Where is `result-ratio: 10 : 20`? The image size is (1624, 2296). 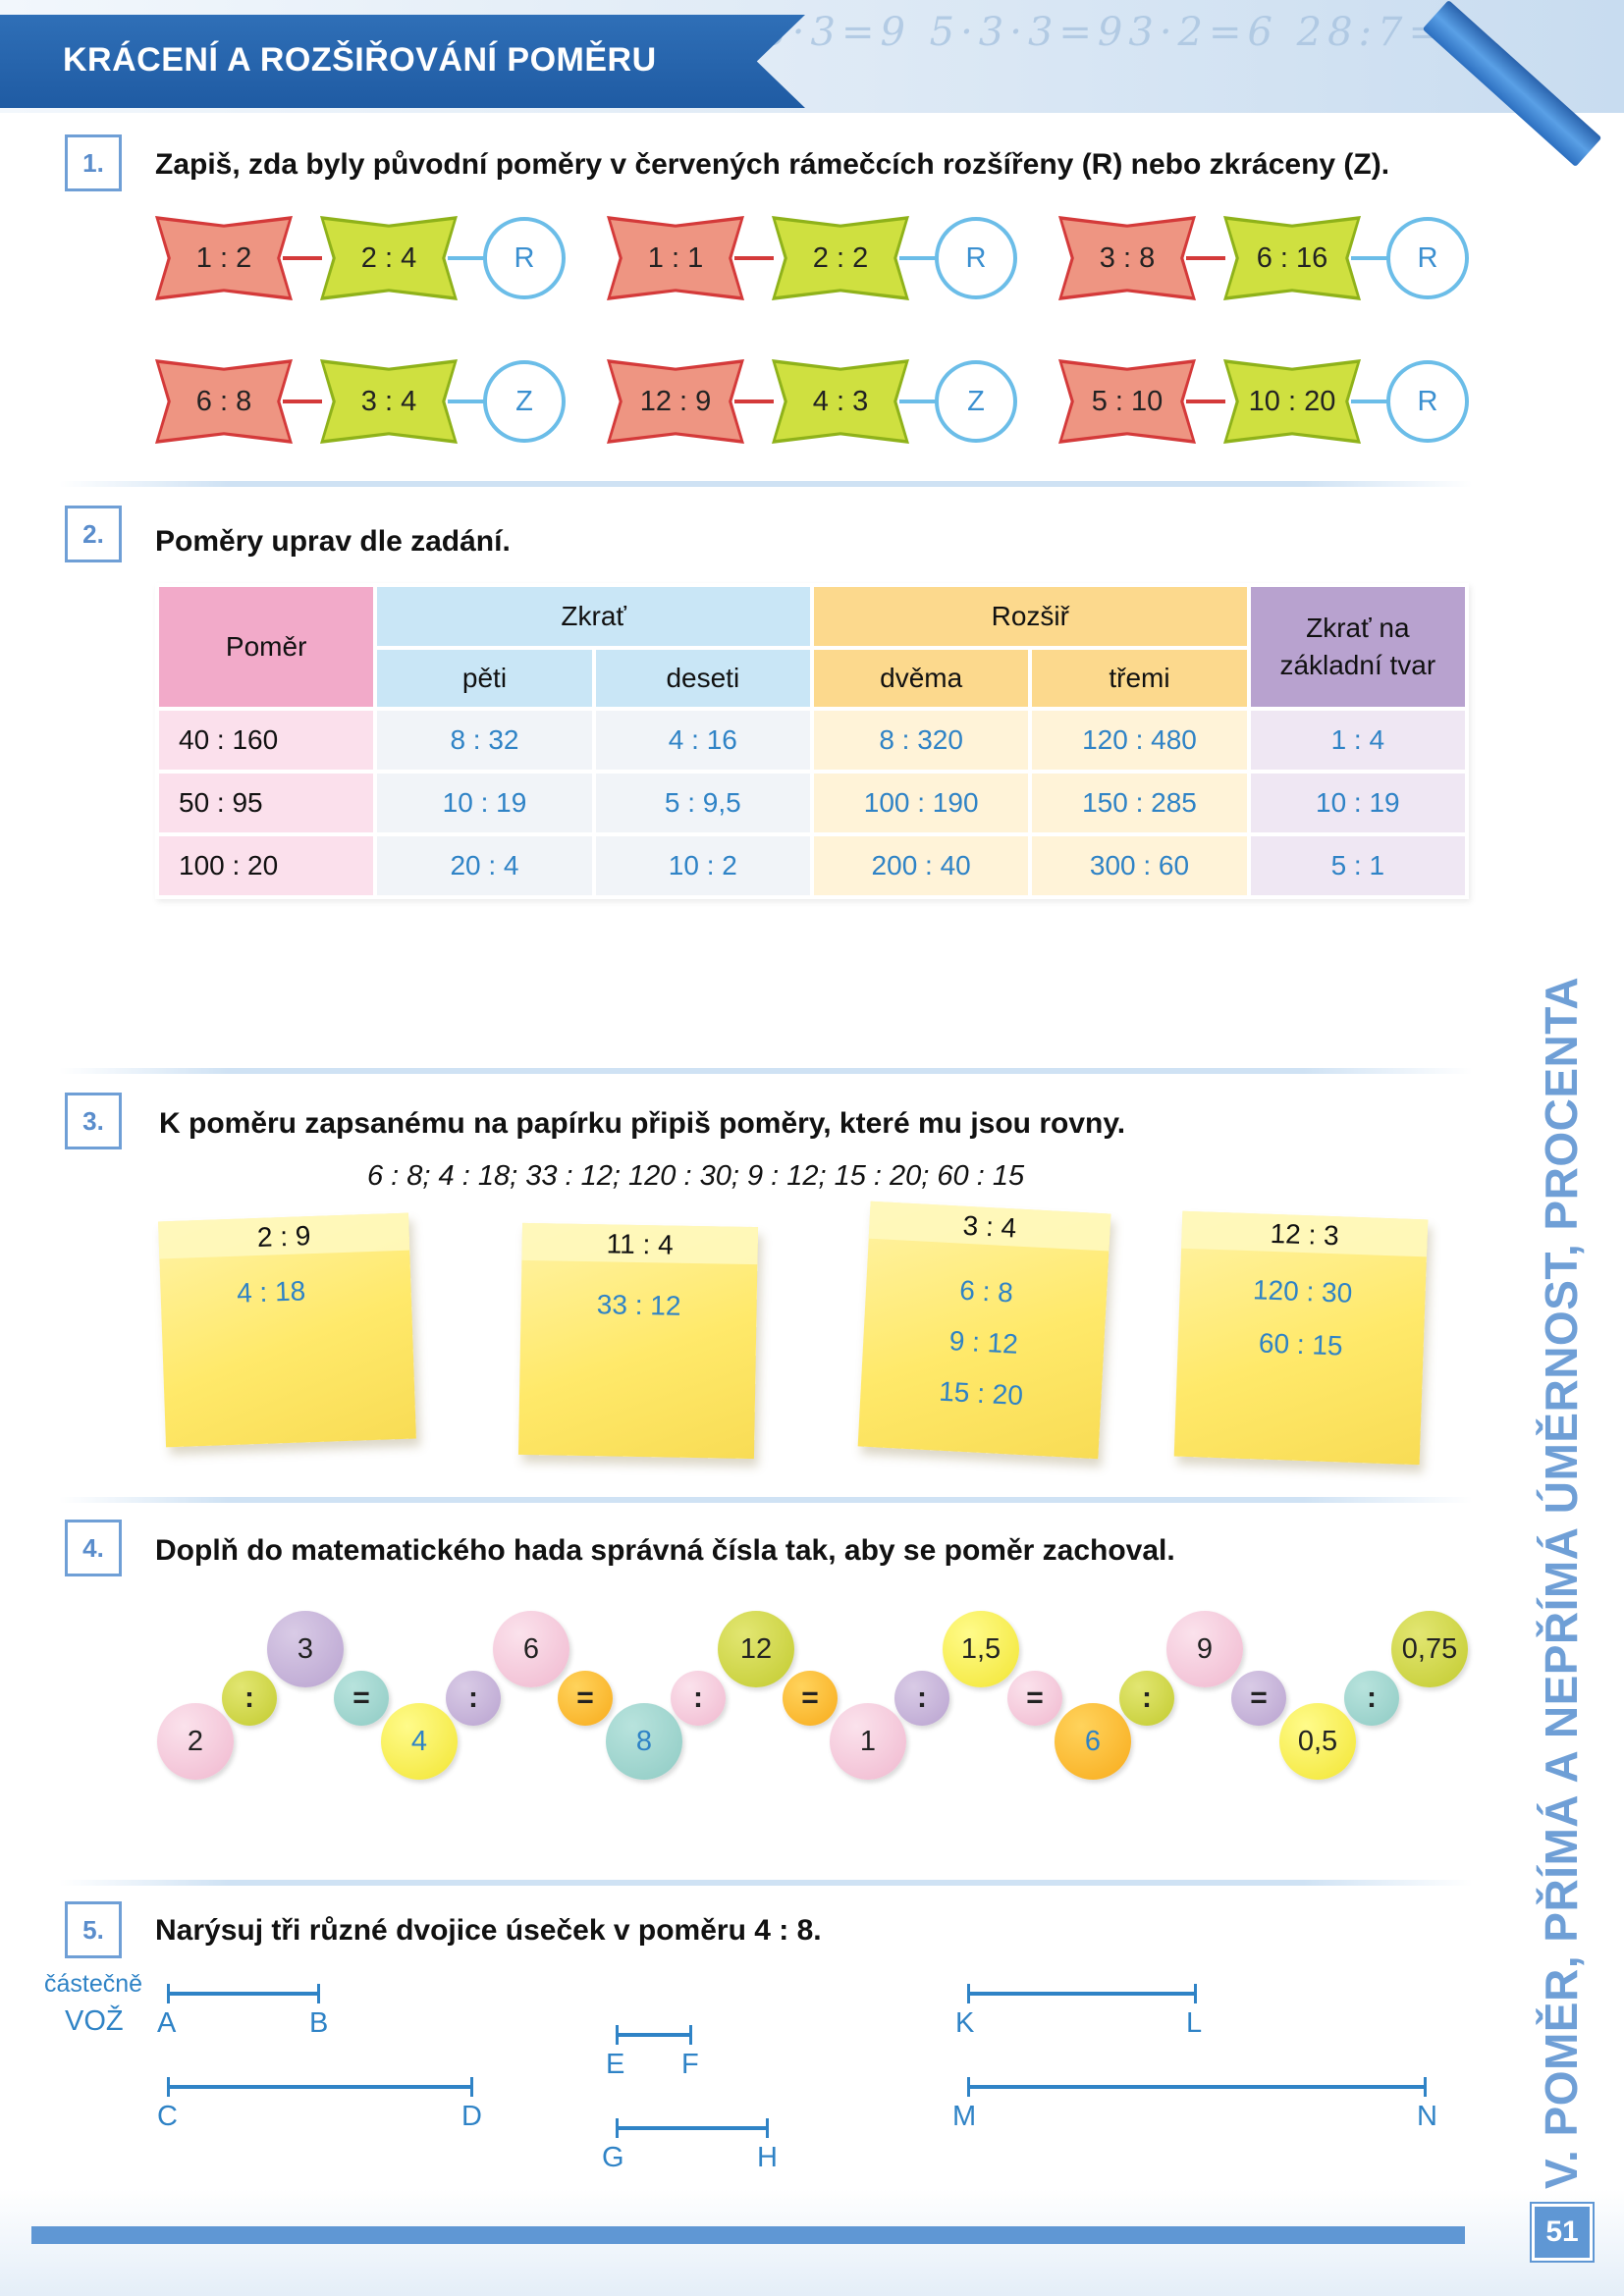 result-ratio: 10 : 20 is located at coordinates (1292, 401).